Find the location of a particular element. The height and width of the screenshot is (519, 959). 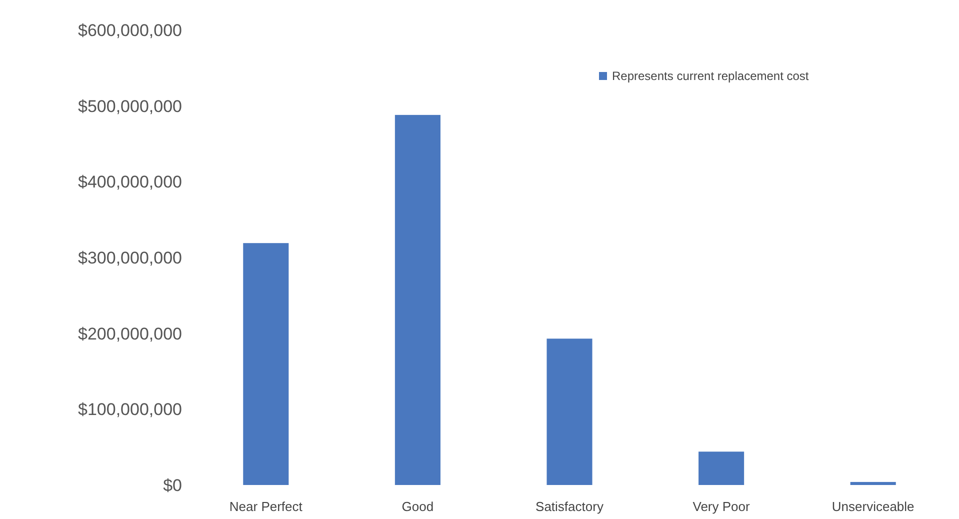

x-tick-label: Very Poor is located at coordinates (721, 506).